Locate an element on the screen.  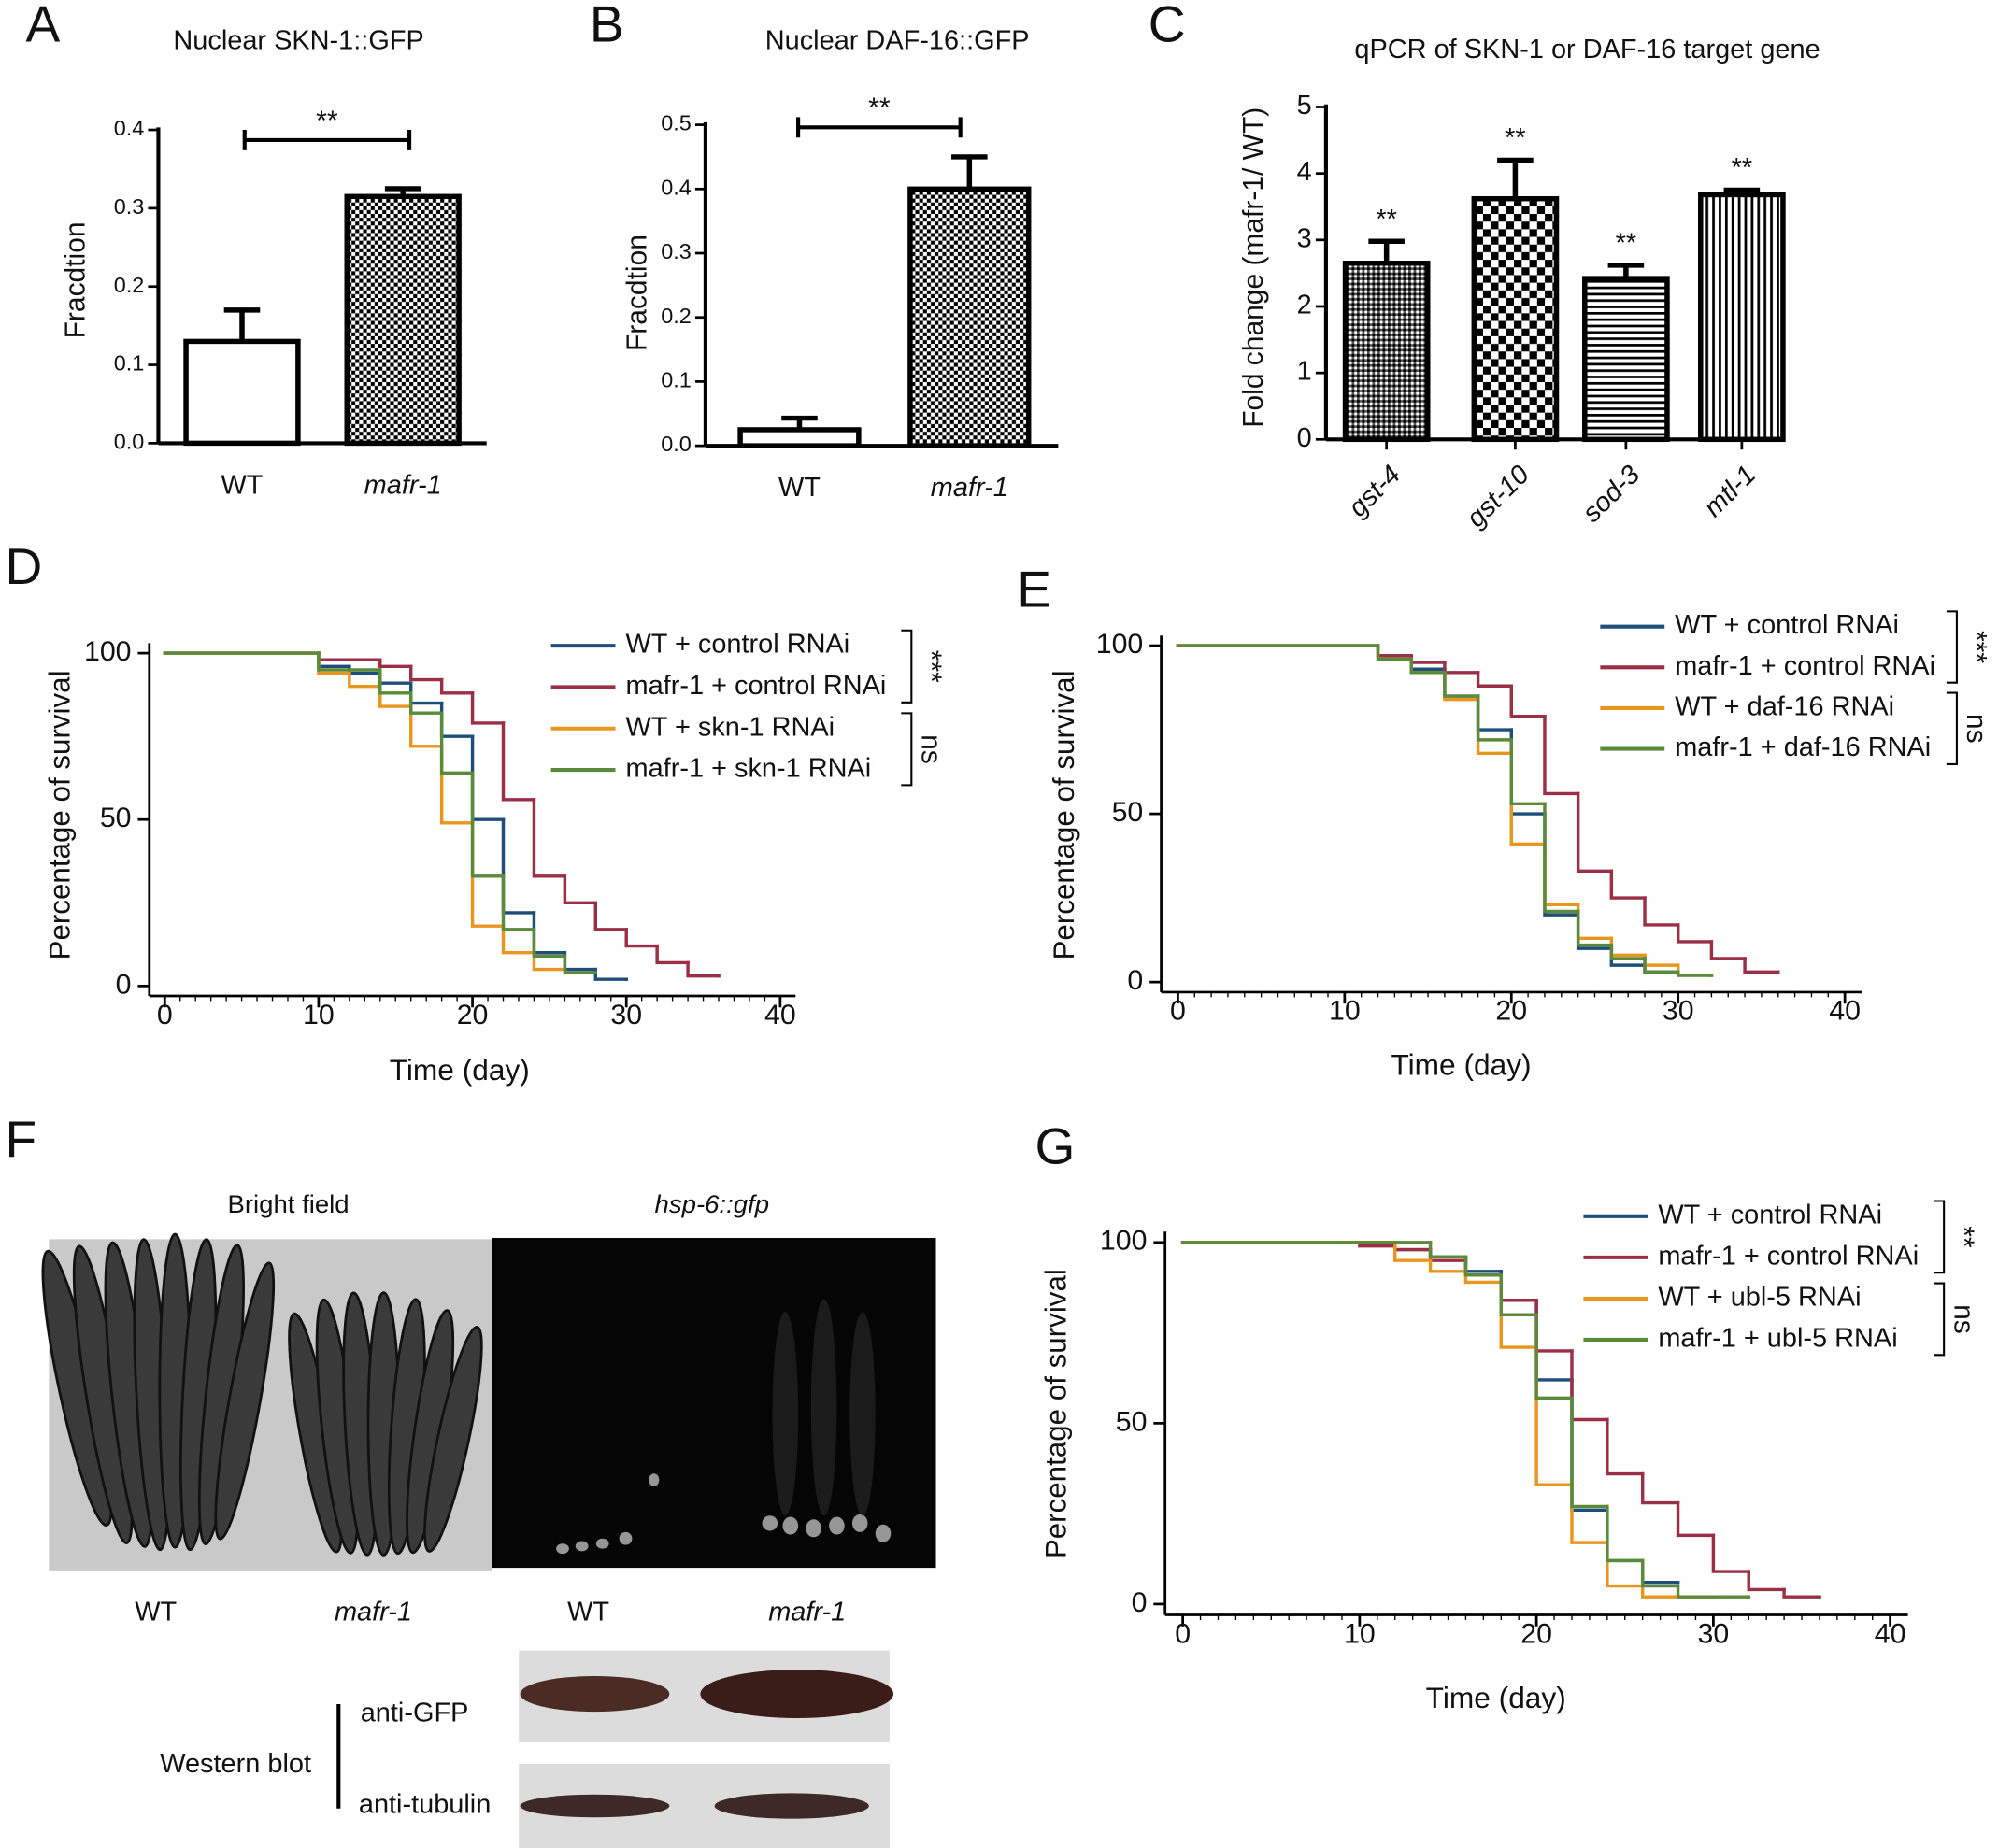
x-tick-label: WT is located at coordinates (242, 485).